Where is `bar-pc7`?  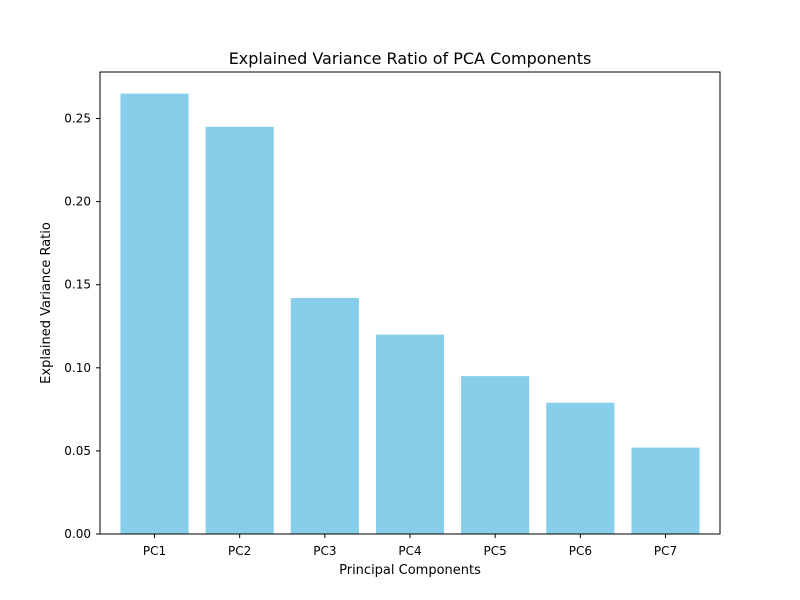 bar-pc7 is located at coordinates (665, 490).